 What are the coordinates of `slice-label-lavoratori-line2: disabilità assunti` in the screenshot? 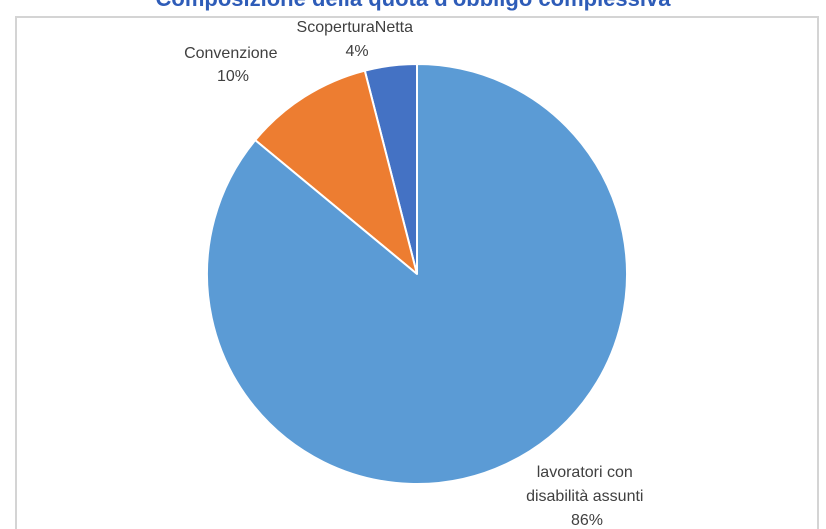 It's located at (584, 496).